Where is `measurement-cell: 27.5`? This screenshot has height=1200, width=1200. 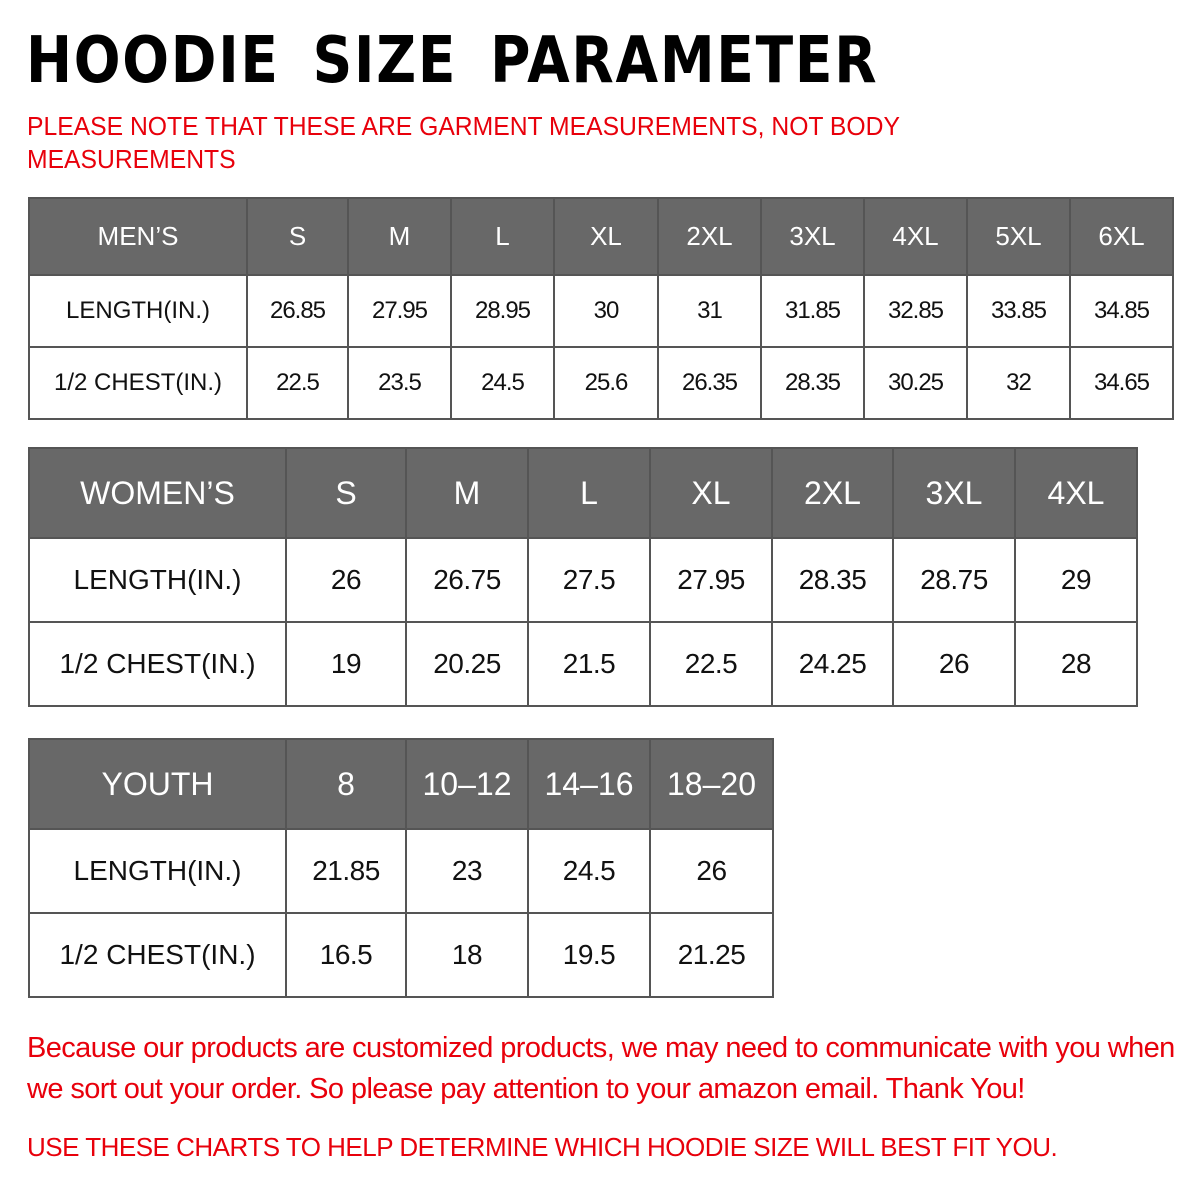 measurement-cell: 27.5 is located at coordinates (589, 580).